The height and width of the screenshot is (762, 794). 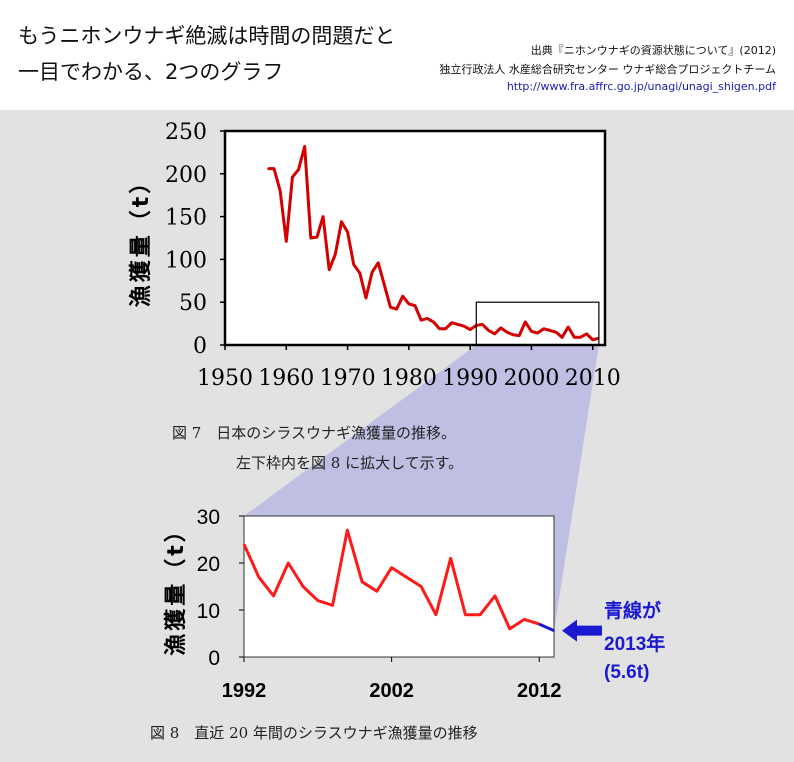 I want to click on chart1-zoom-box, so click(x=537, y=323).